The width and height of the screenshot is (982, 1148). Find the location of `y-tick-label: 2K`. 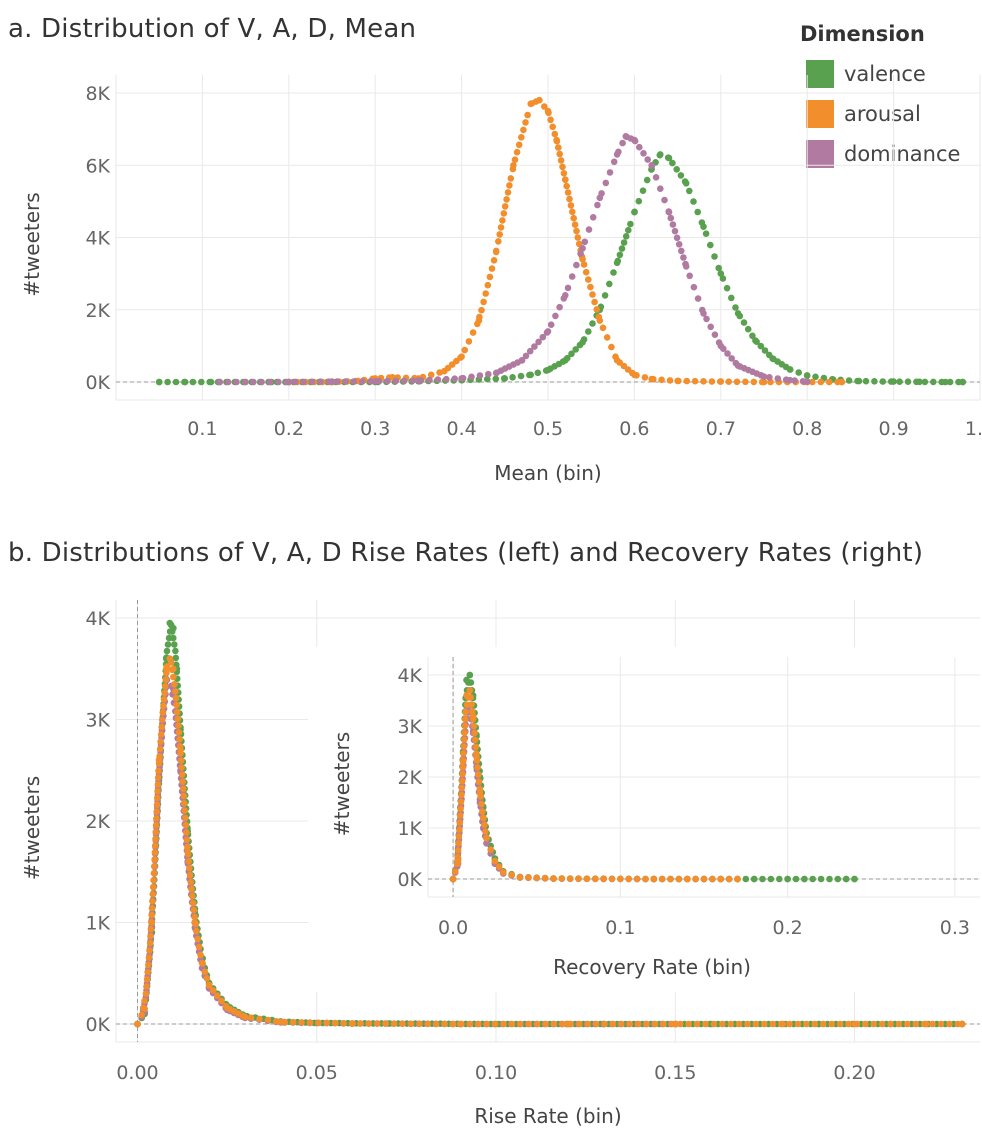

y-tick-label: 2K is located at coordinates (97, 822).